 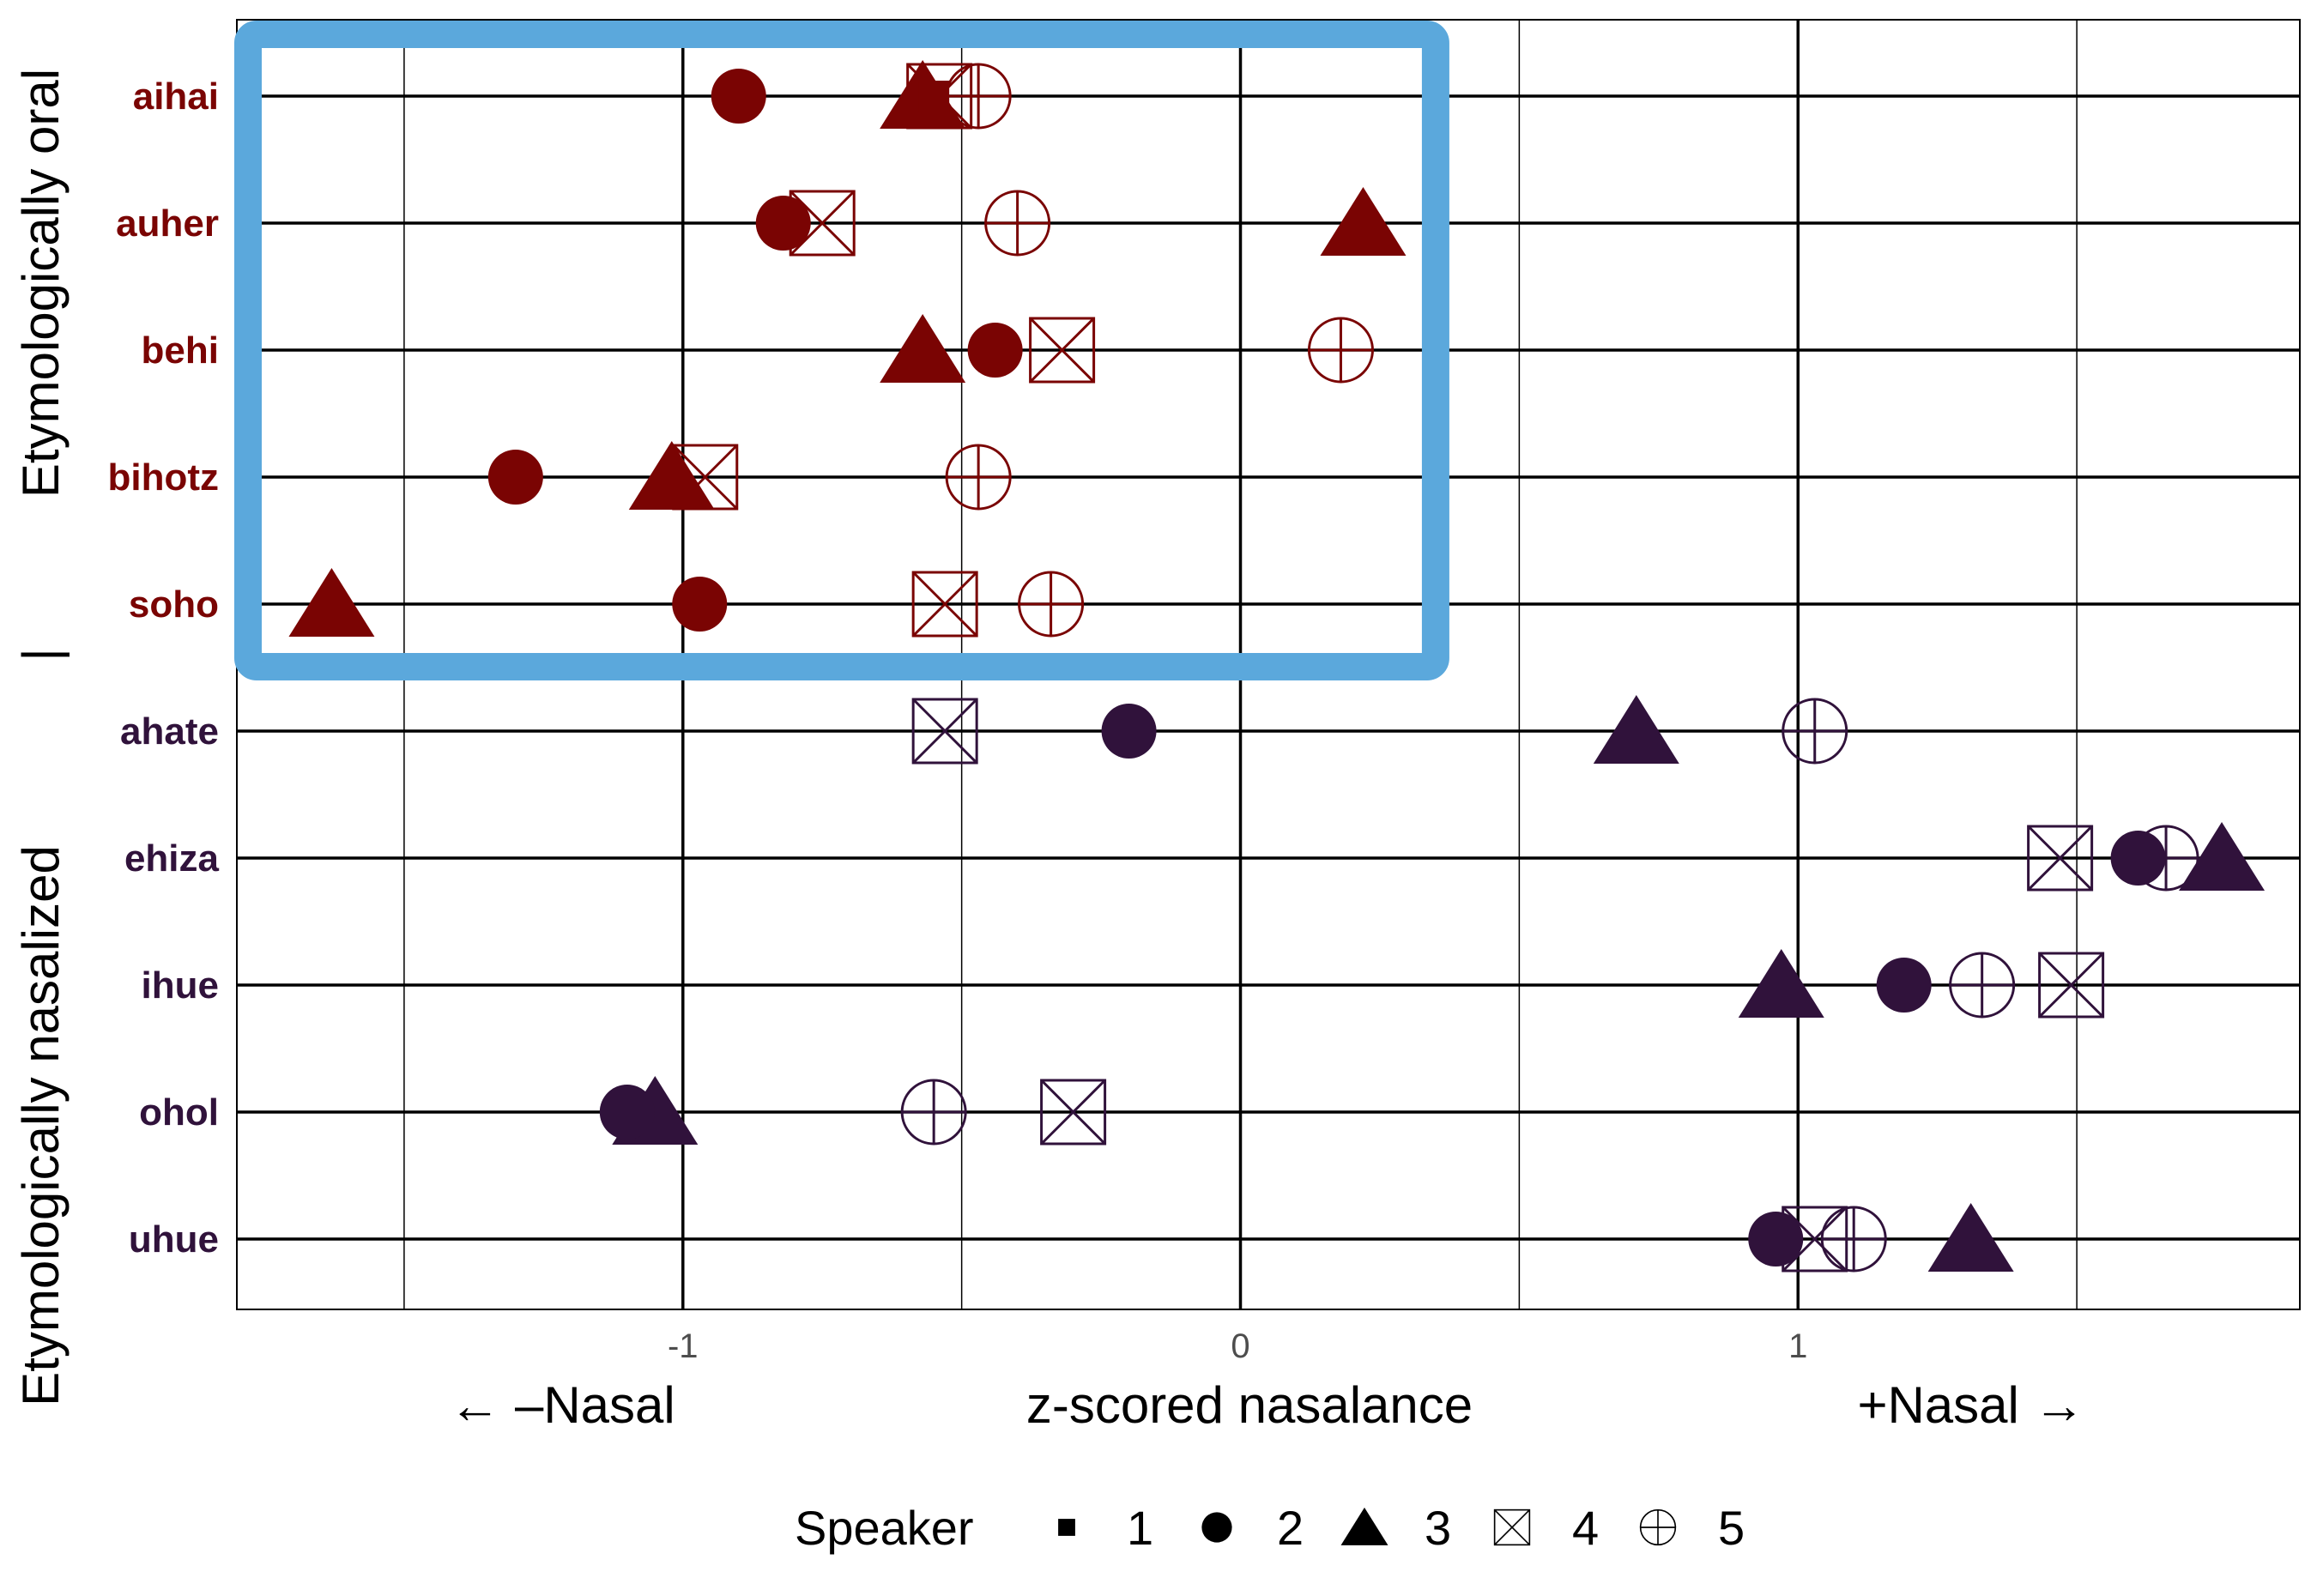 What do you see at coordinates (174, 605) in the screenshot?
I see `word-label-soho: soho` at bounding box center [174, 605].